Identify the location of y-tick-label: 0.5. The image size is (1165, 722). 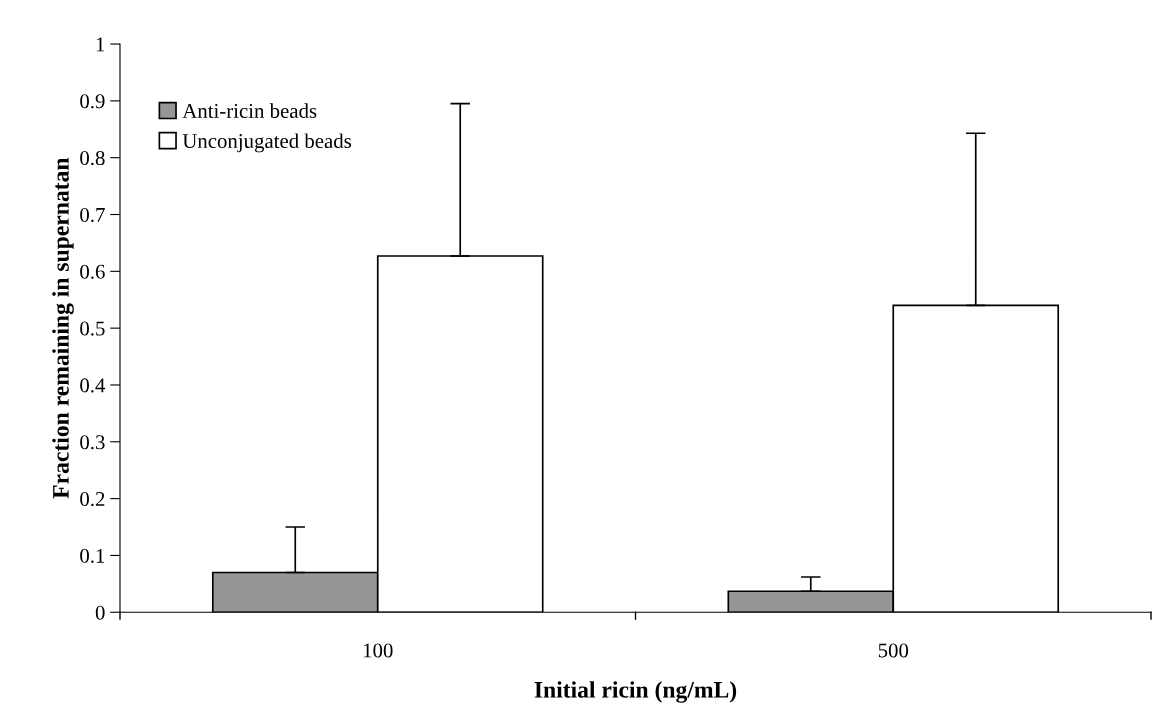
(92, 328).